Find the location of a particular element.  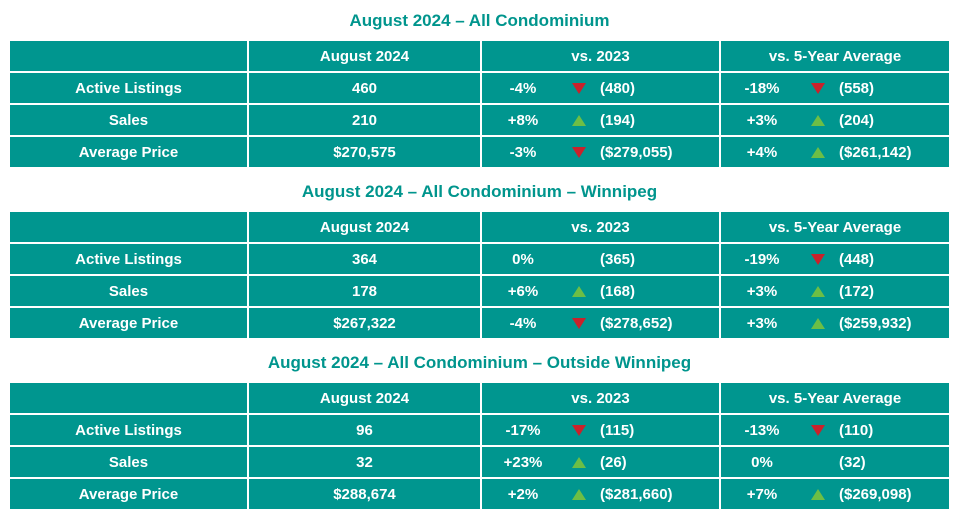

current-value: 460 is located at coordinates (364, 88).